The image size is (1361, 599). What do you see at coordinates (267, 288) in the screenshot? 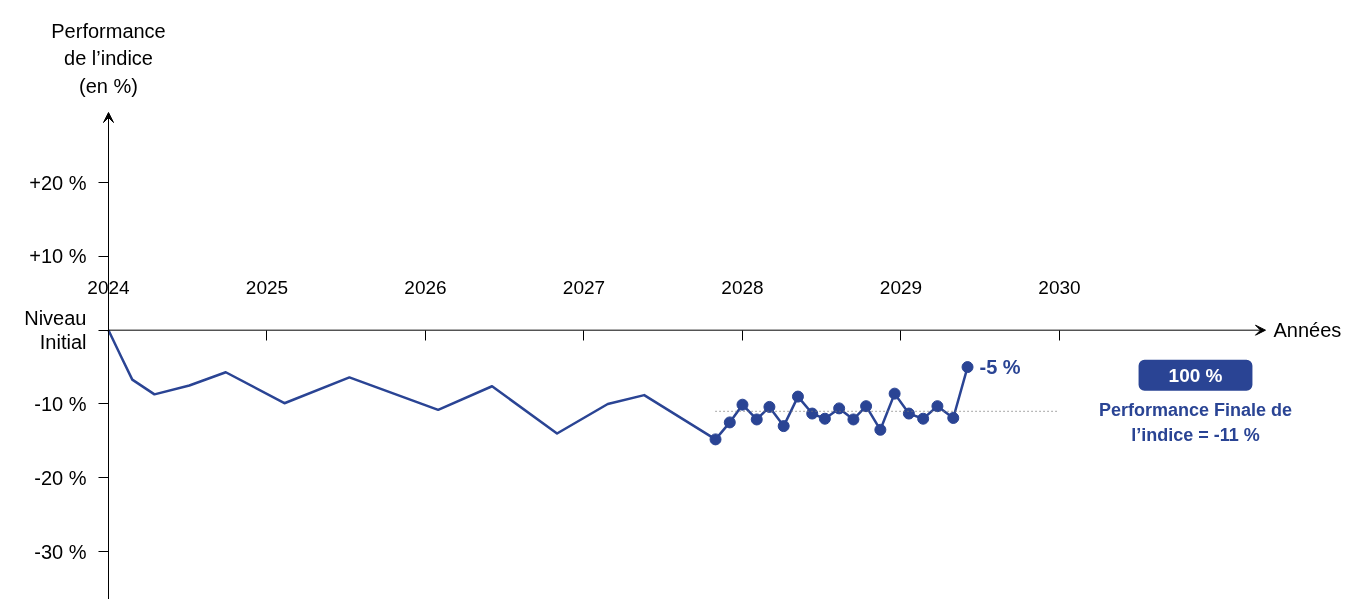
I see `x-tick-label: 2025` at bounding box center [267, 288].